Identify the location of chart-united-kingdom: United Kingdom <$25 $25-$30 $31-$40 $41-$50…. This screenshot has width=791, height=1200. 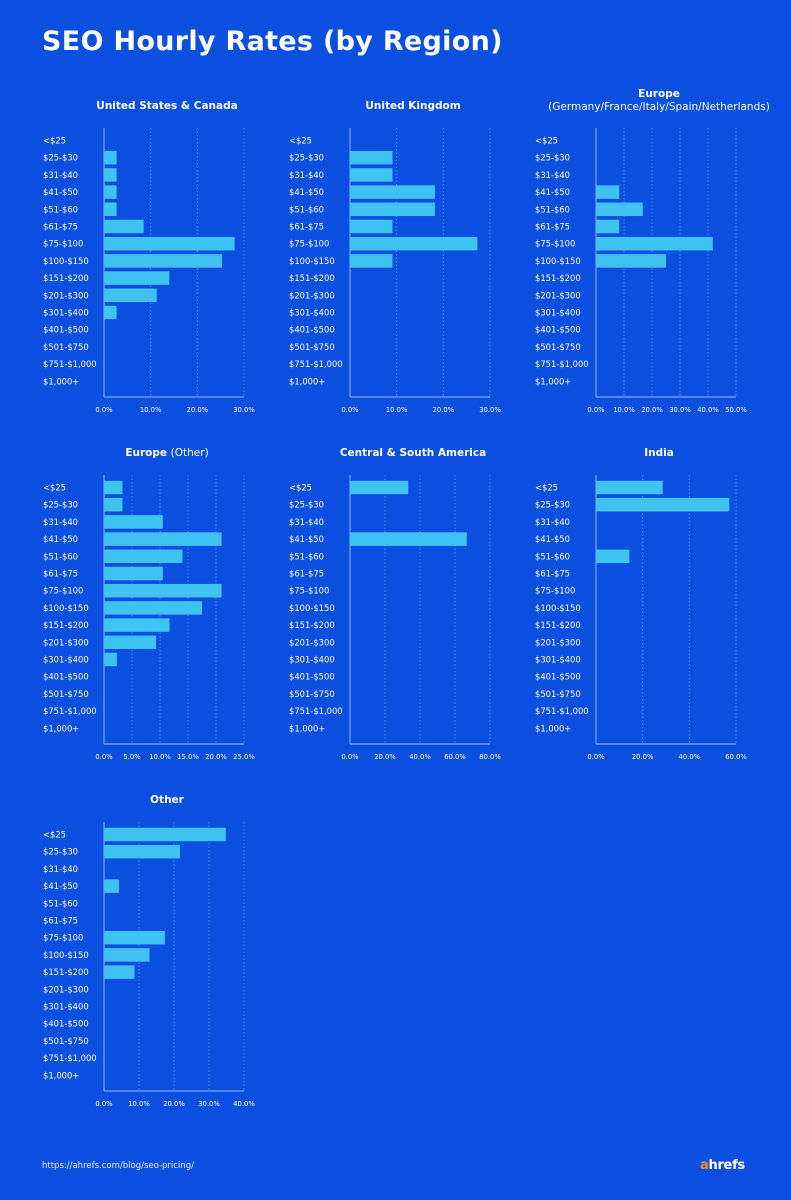
(413, 264).